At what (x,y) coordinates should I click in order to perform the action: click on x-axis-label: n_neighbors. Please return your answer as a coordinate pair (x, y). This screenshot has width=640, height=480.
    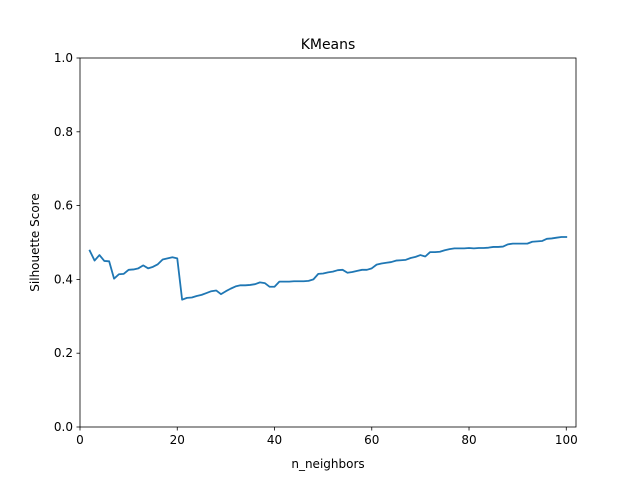
    Looking at the image, I should click on (327, 464).